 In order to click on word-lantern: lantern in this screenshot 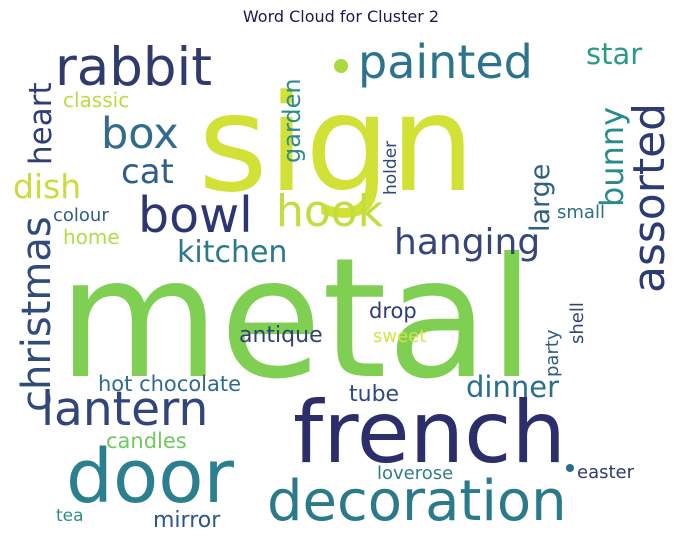, I will do `click(124, 409)`.